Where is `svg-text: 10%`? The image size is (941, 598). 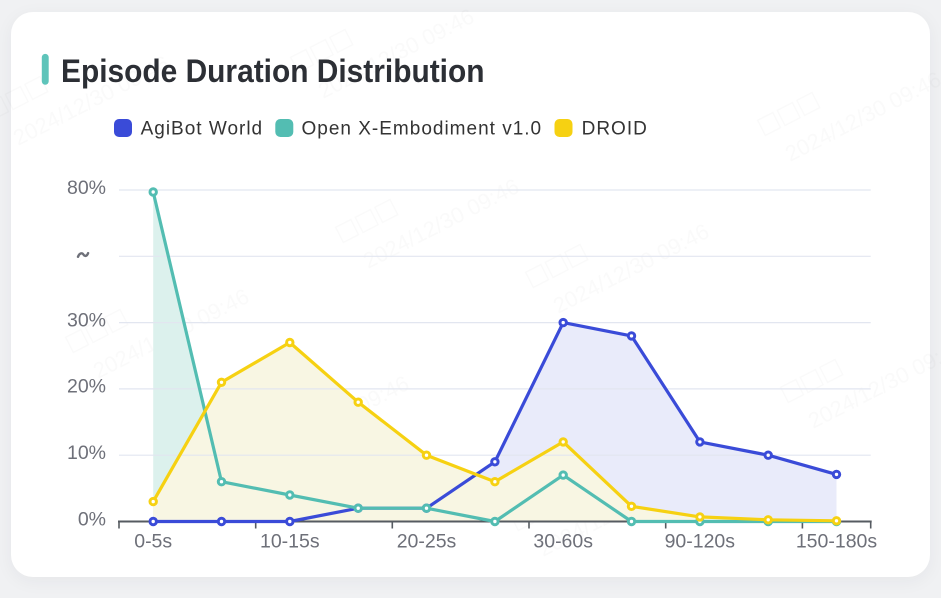 svg-text: 10% is located at coordinates (86, 453).